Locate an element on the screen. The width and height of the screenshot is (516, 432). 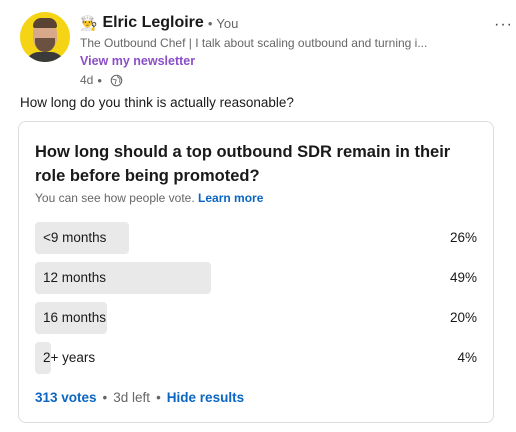
poll-footer: 313 votes • 3d left • Hide results is located at coordinates (139, 397).